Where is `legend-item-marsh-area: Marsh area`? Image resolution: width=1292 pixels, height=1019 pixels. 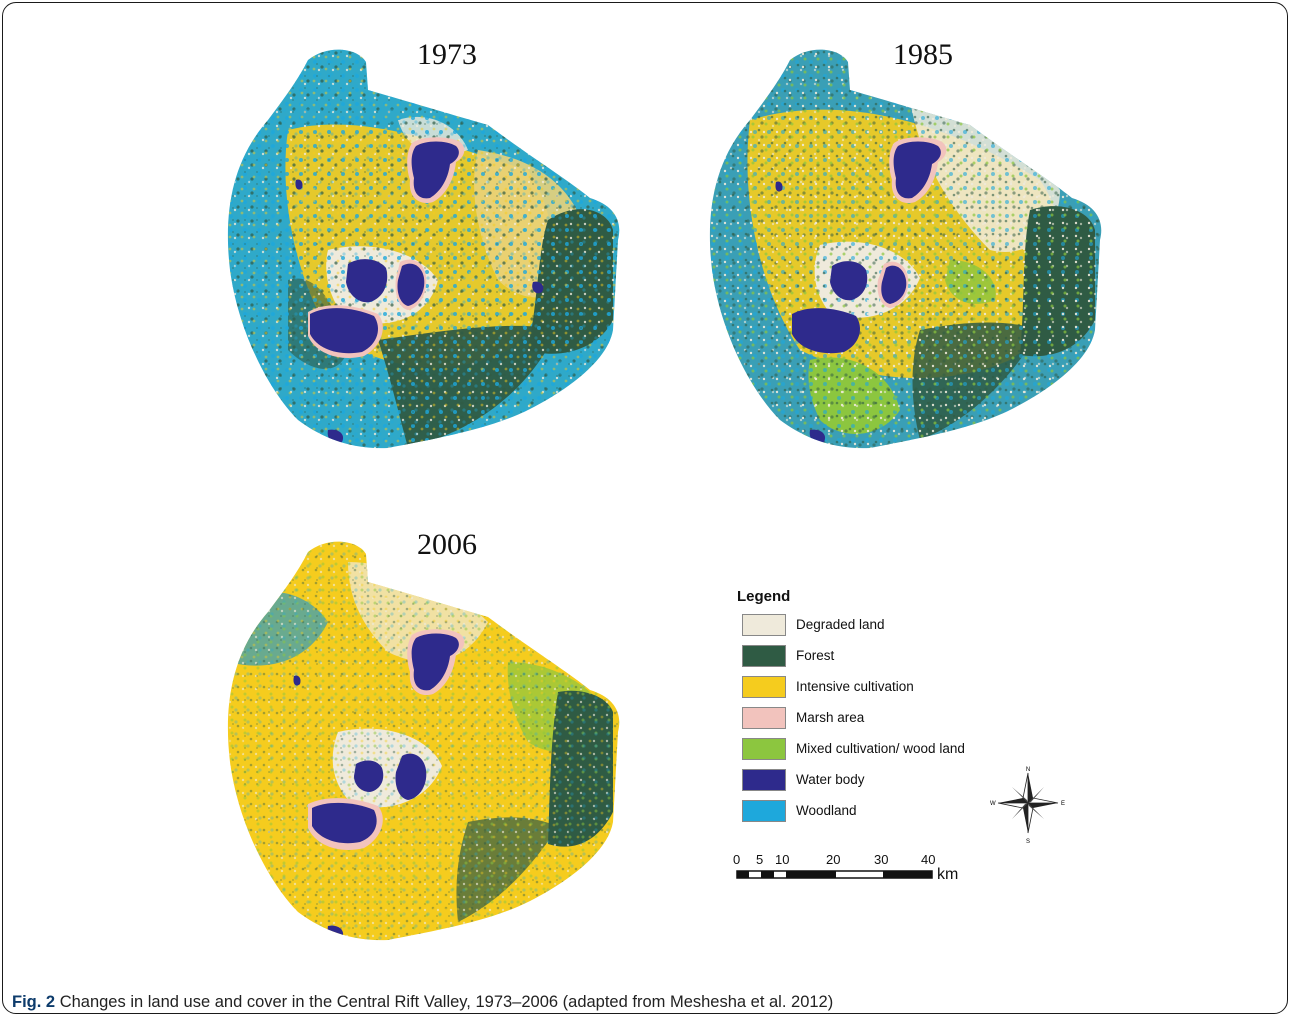 legend-item-marsh-area: Marsh area is located at coordinates (887, 717).